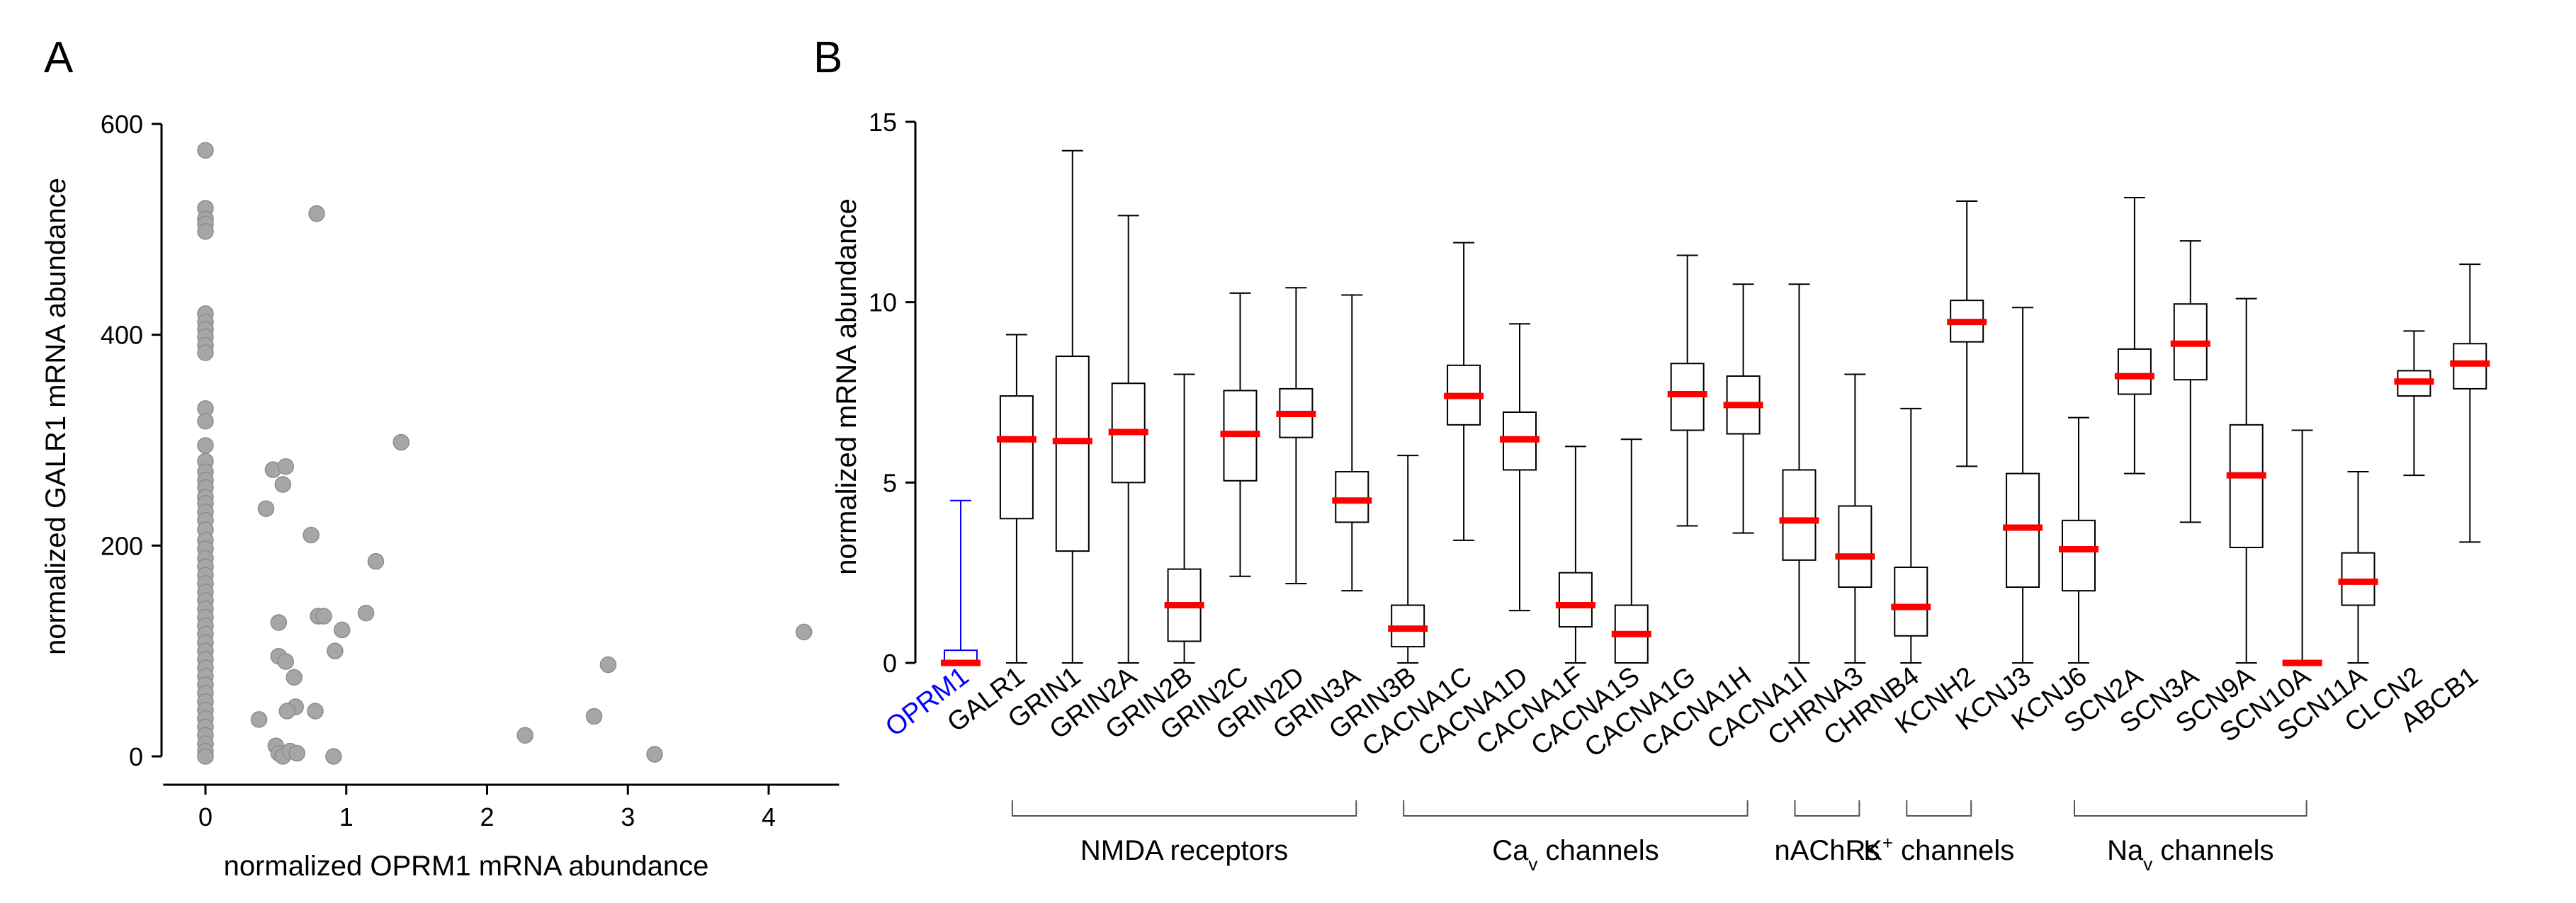  What do you see at coordinates (122, 335) in the screenshot?
I see `scatter-y-tick-label: 400` at bounding box center [122, 335].